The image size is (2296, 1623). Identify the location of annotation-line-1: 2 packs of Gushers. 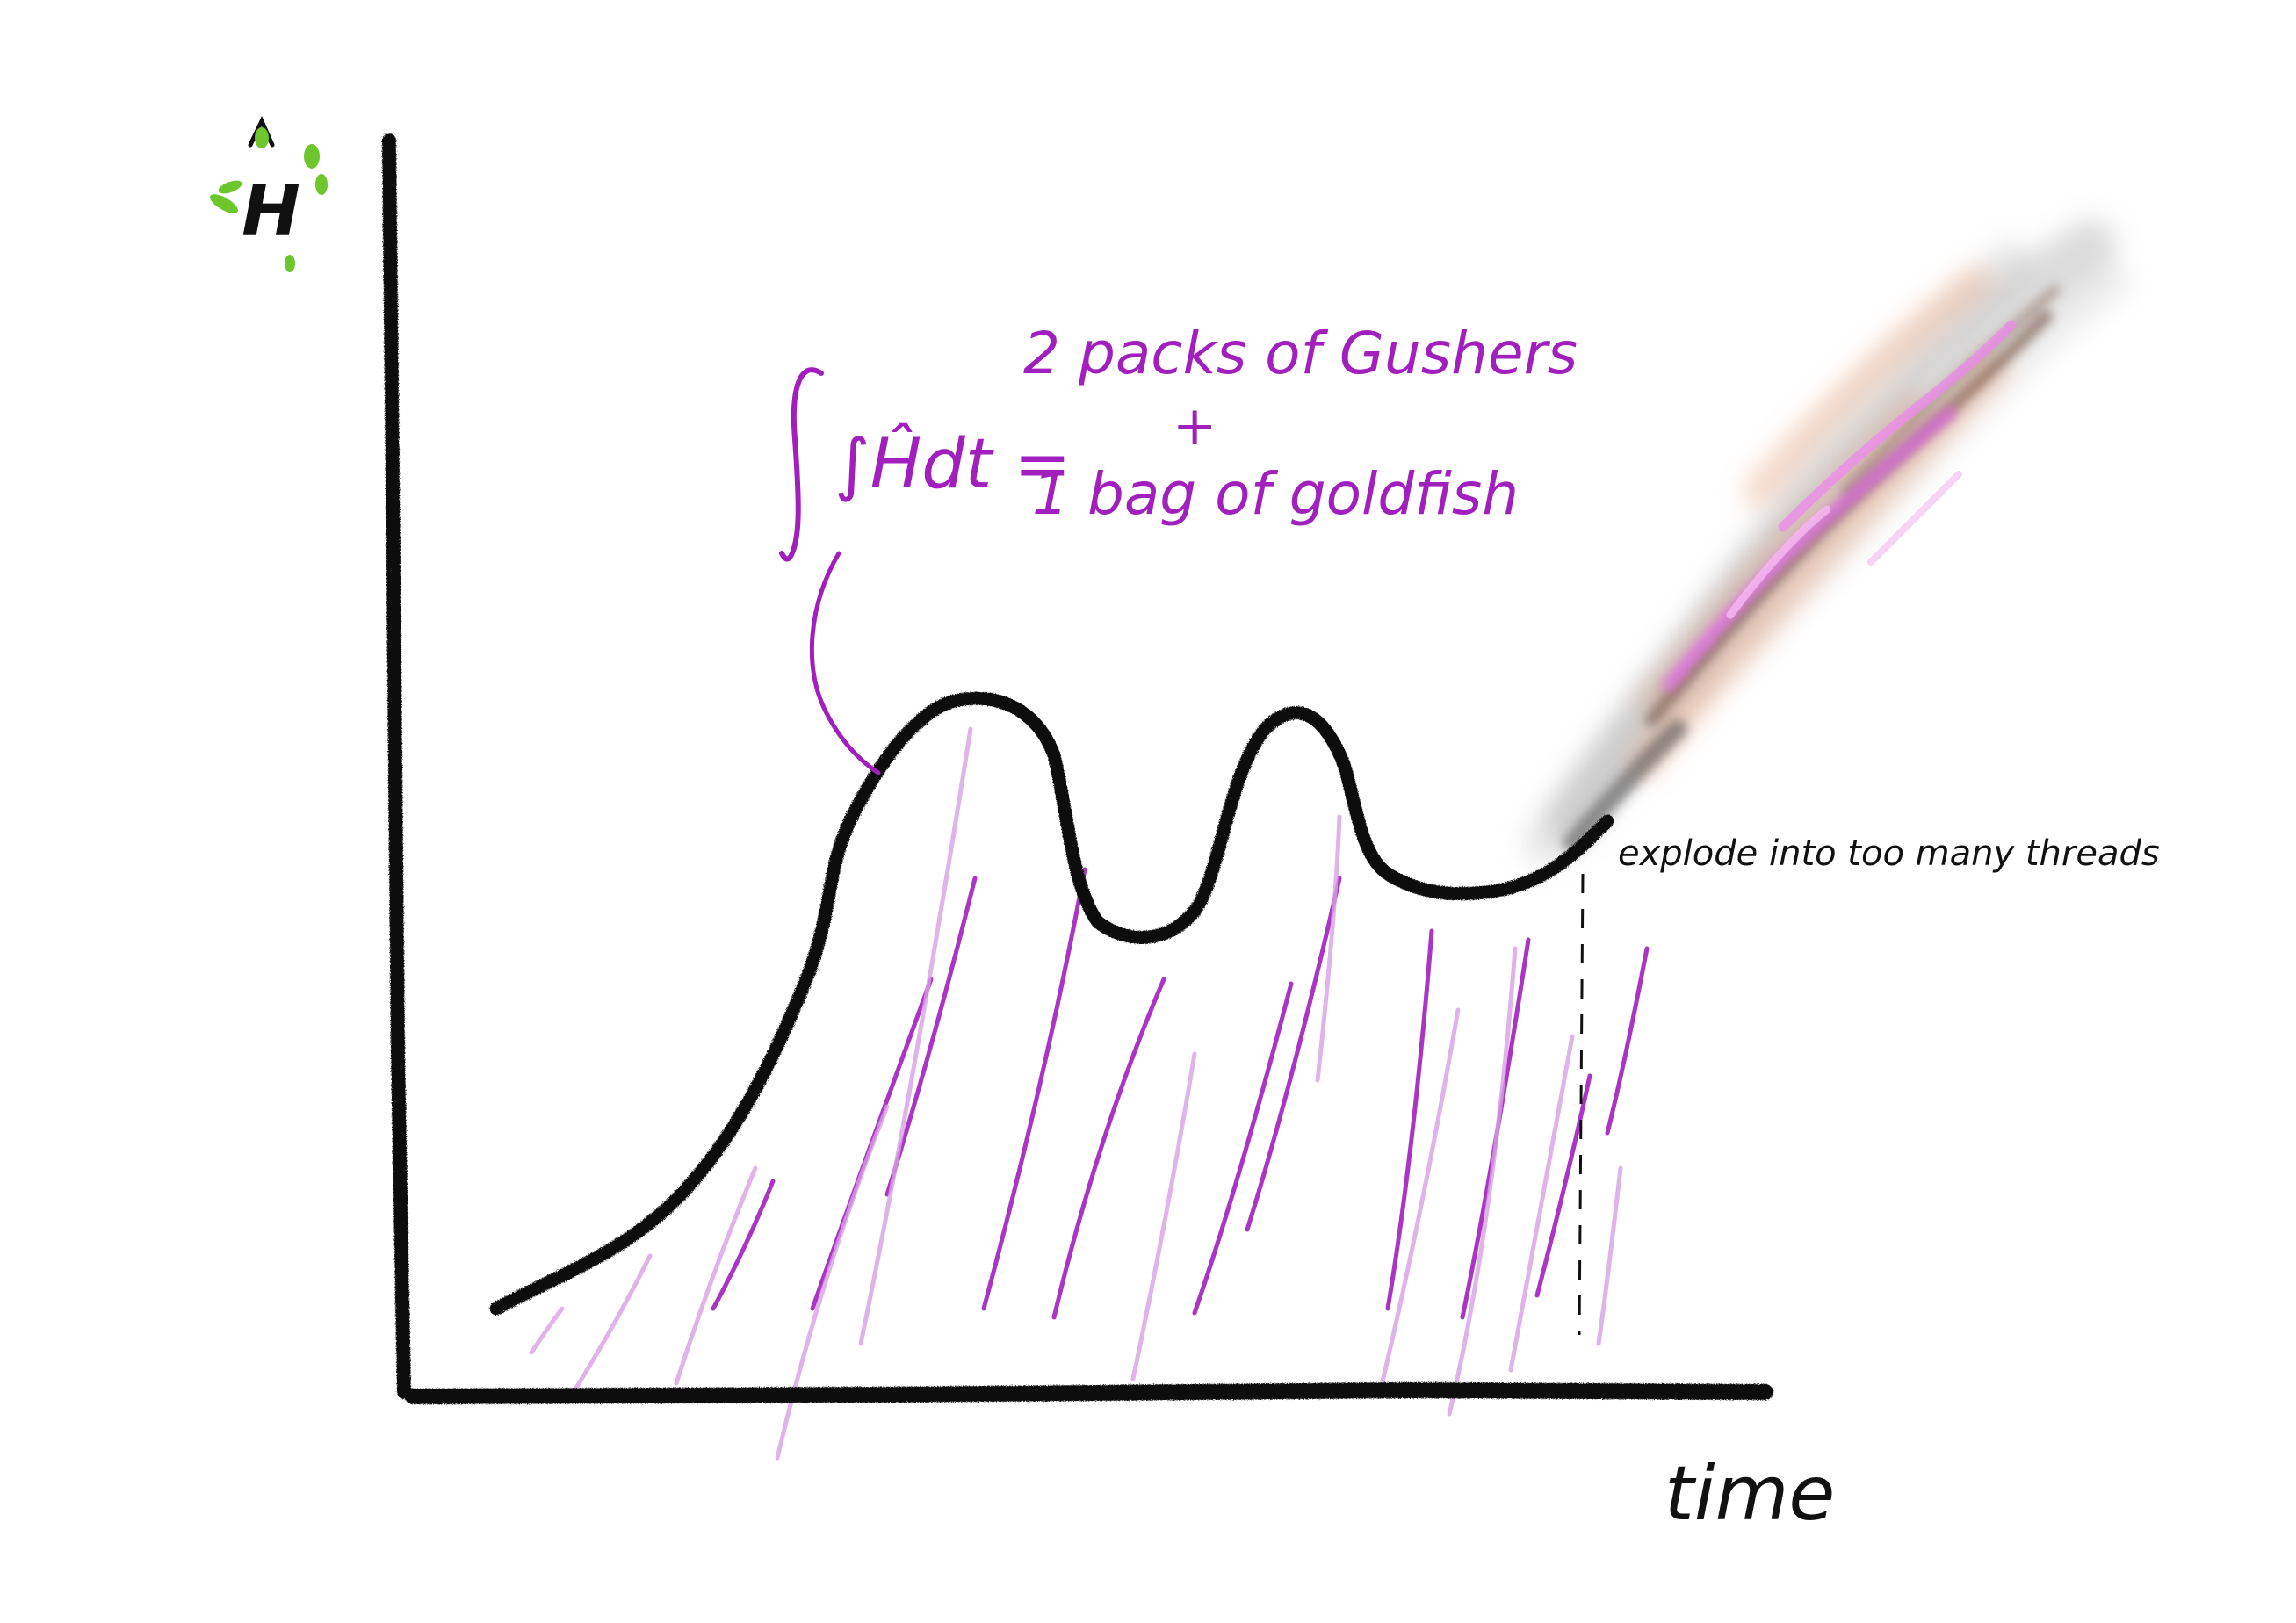
(1300, 353).